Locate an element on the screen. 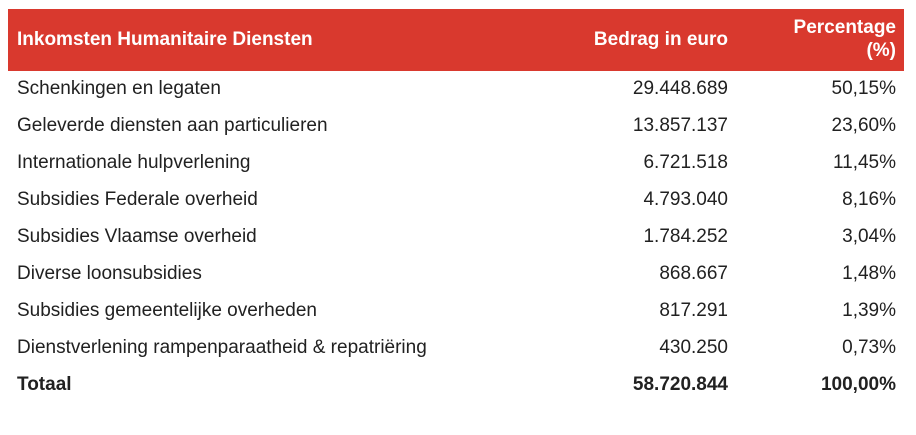 This screenshot has height=435, width=916. table-row: Diverse loonsubsidies 868.667 1,48% is located at coordinates (456, 274).